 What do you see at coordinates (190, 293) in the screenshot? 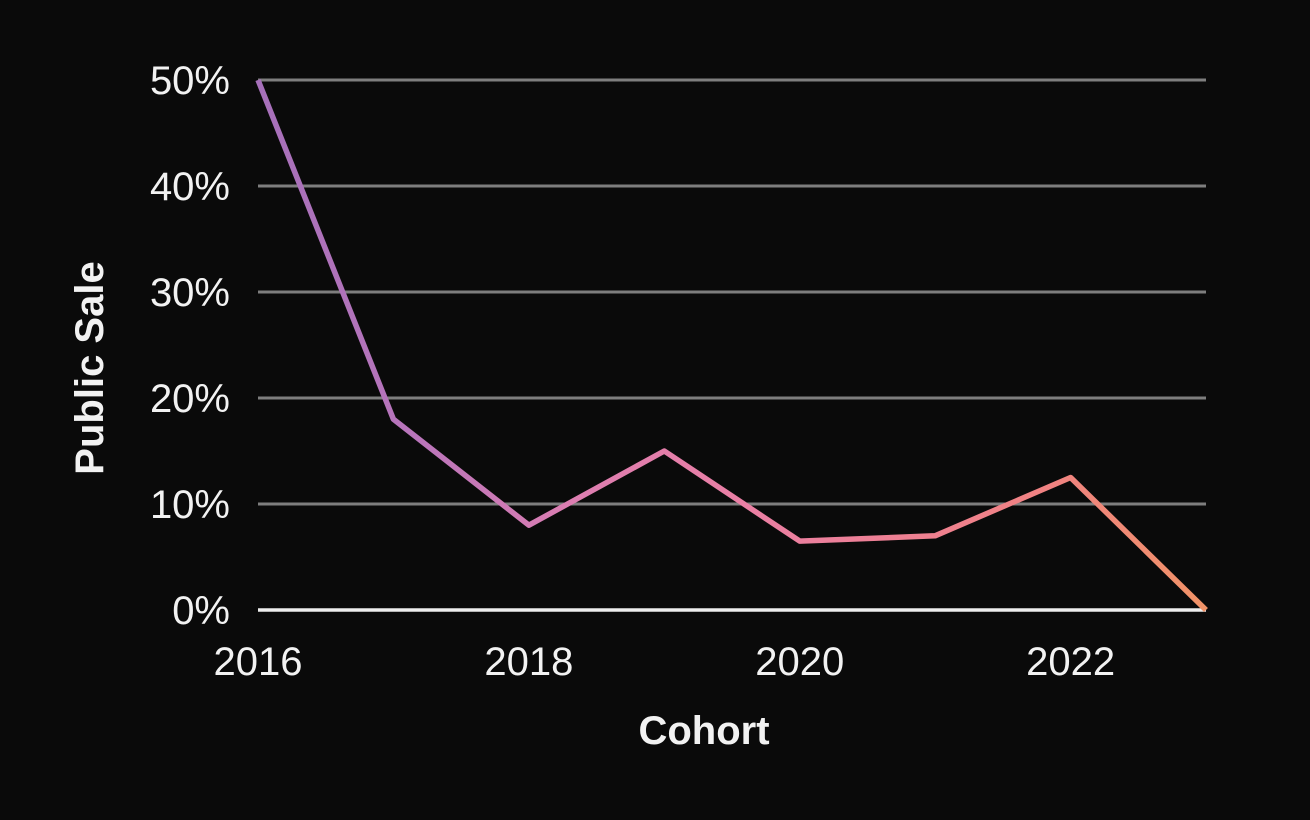
I see `y-tick-label-30: 30%` at bounding box center [190, 293].